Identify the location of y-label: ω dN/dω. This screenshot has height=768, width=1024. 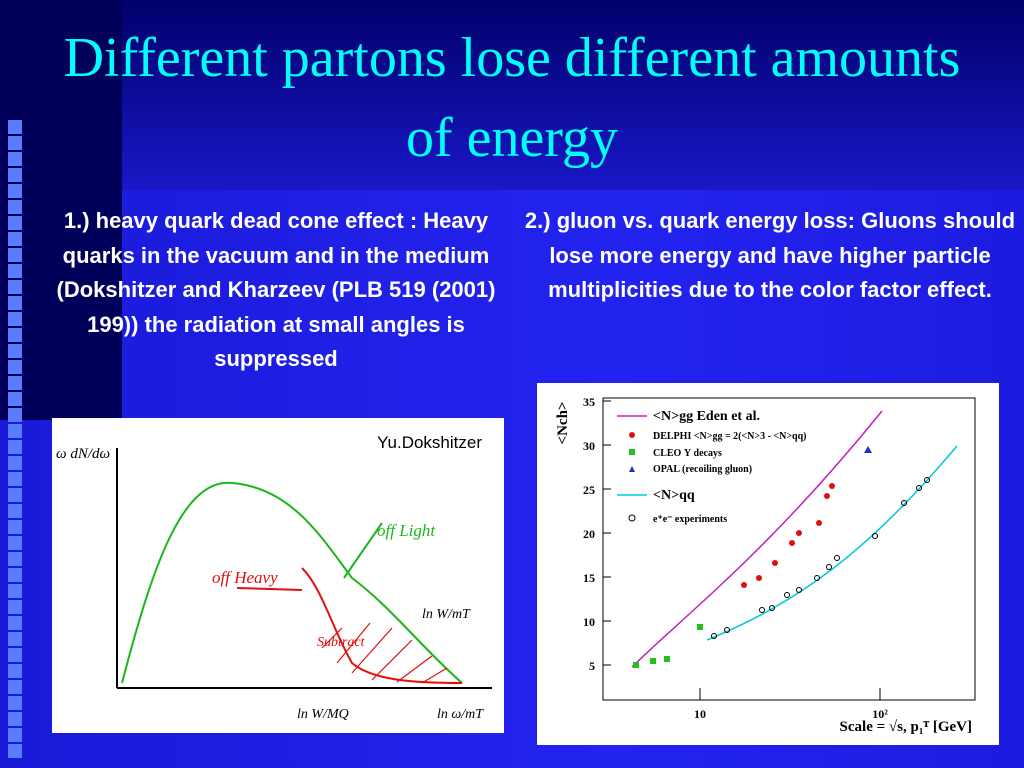
(83, 454).